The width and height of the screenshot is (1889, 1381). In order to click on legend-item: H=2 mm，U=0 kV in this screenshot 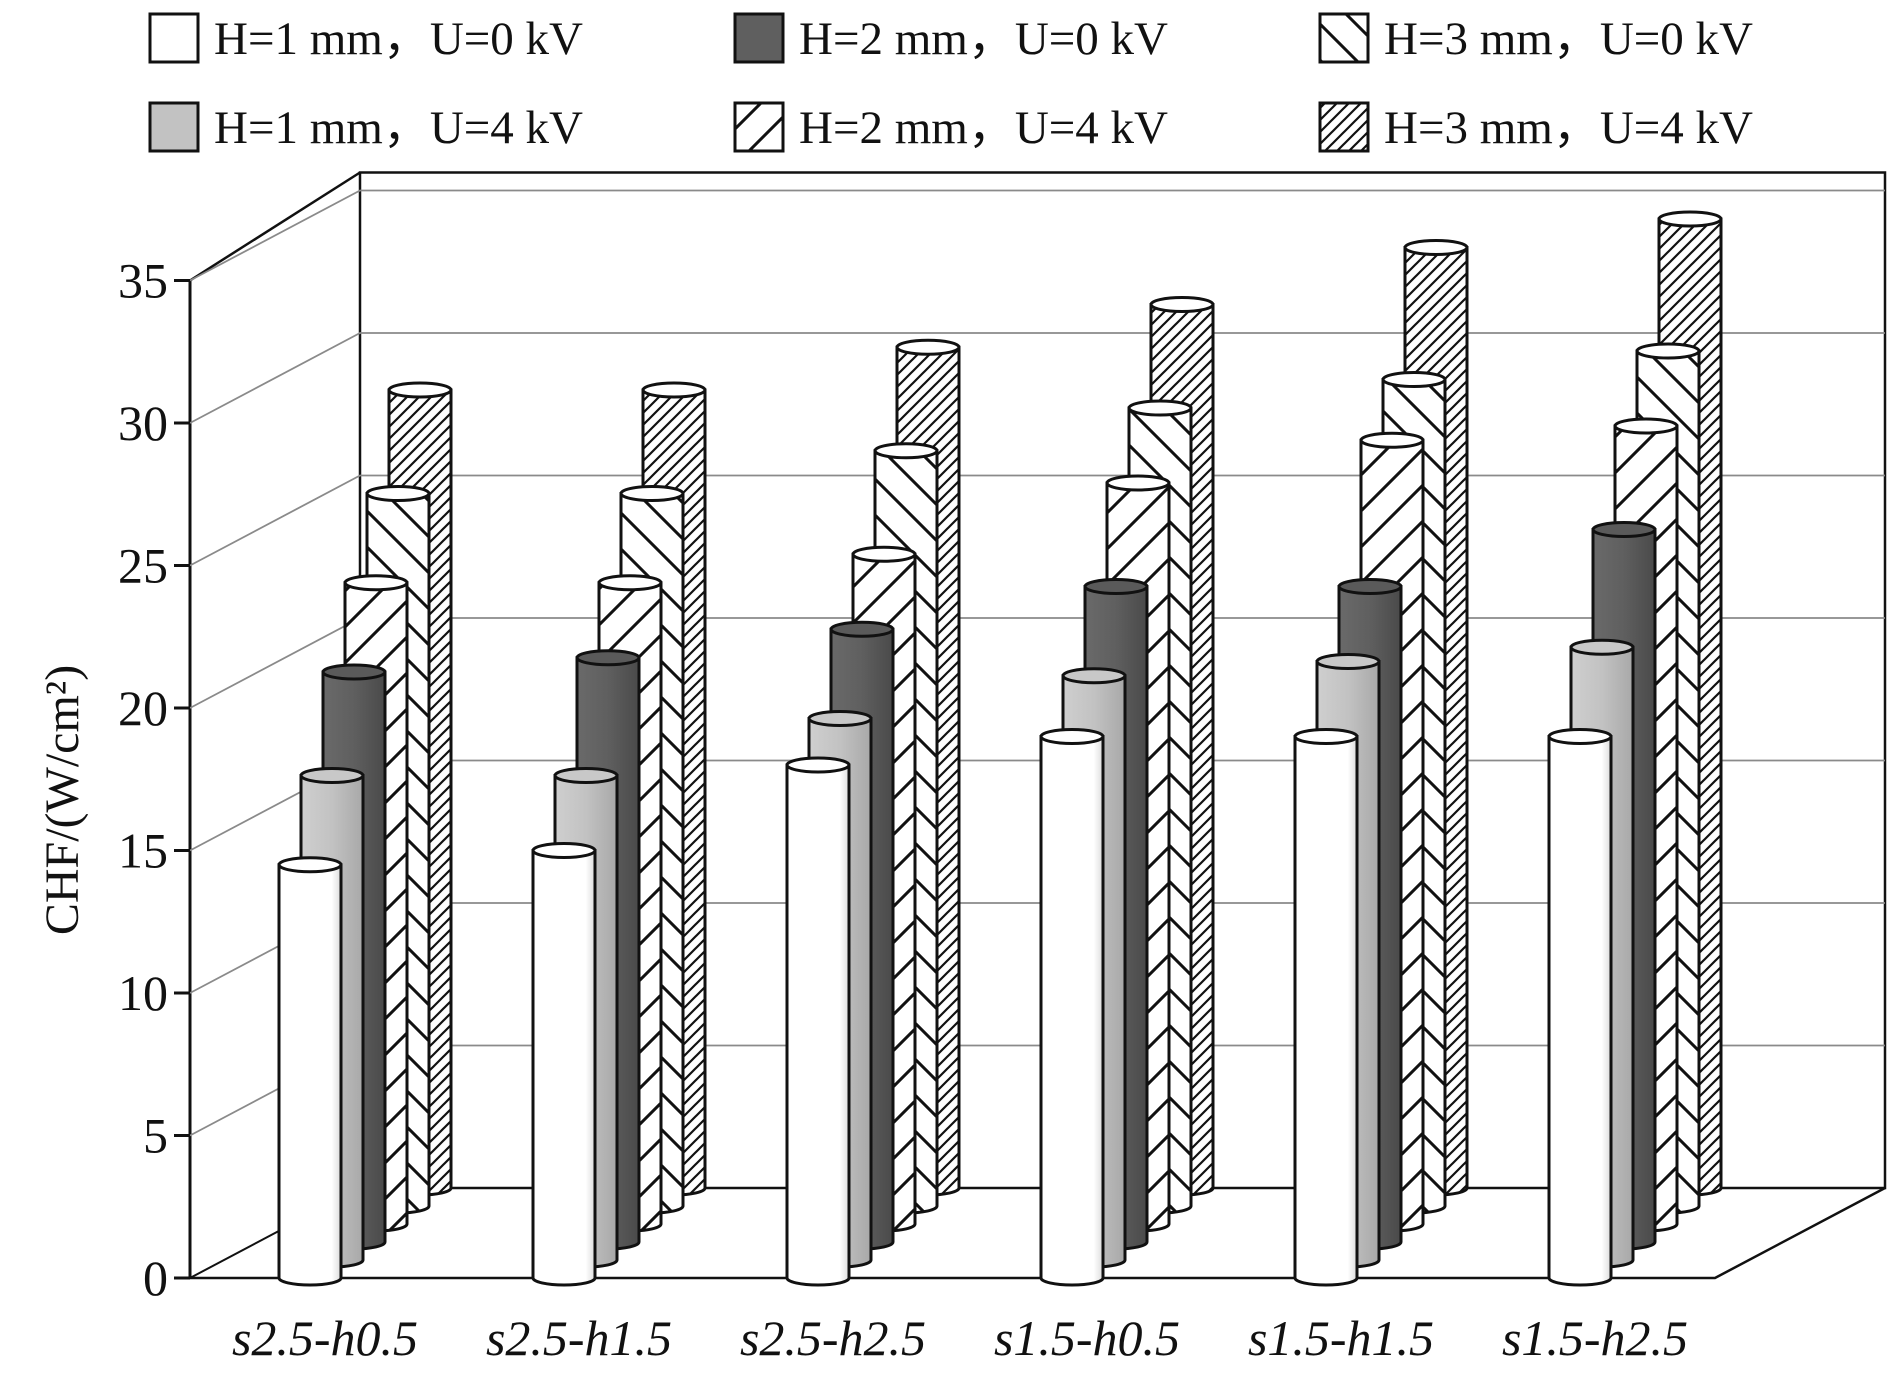, I will do `click(950, 38)`.